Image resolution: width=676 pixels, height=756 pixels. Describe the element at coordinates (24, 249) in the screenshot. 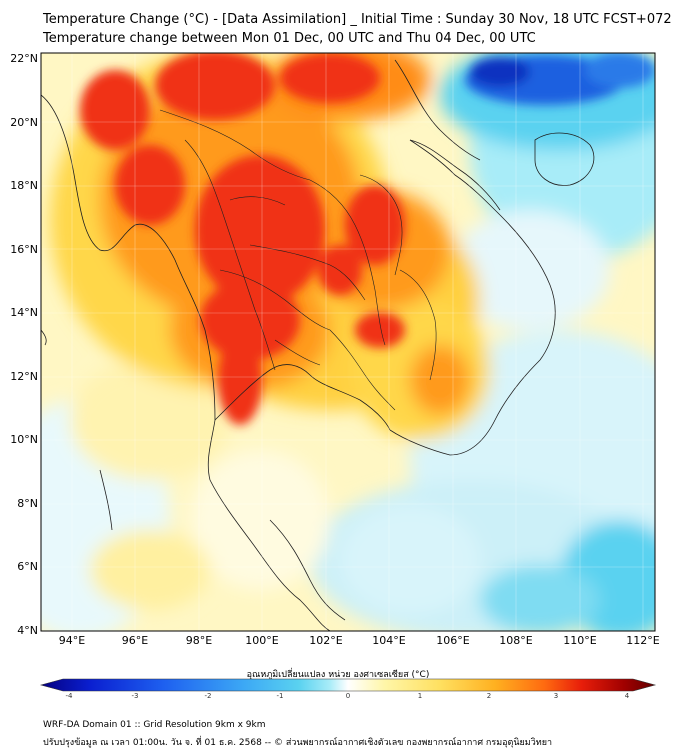

I see `lat-label: 16°N` at that location.